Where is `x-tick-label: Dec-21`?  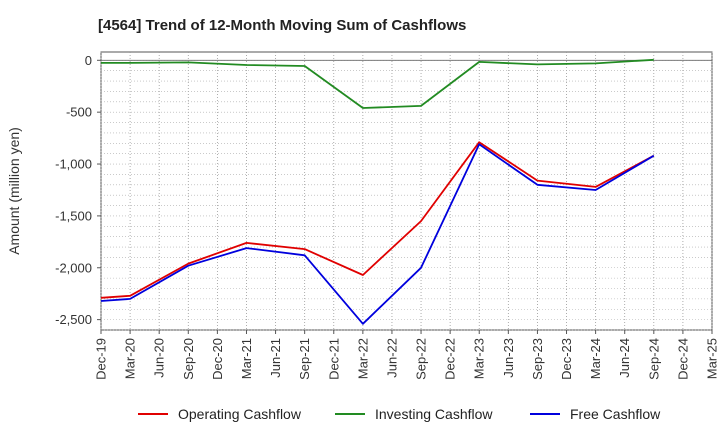
x-tick-label: Dec-21 is located at coordinates (333, 359).